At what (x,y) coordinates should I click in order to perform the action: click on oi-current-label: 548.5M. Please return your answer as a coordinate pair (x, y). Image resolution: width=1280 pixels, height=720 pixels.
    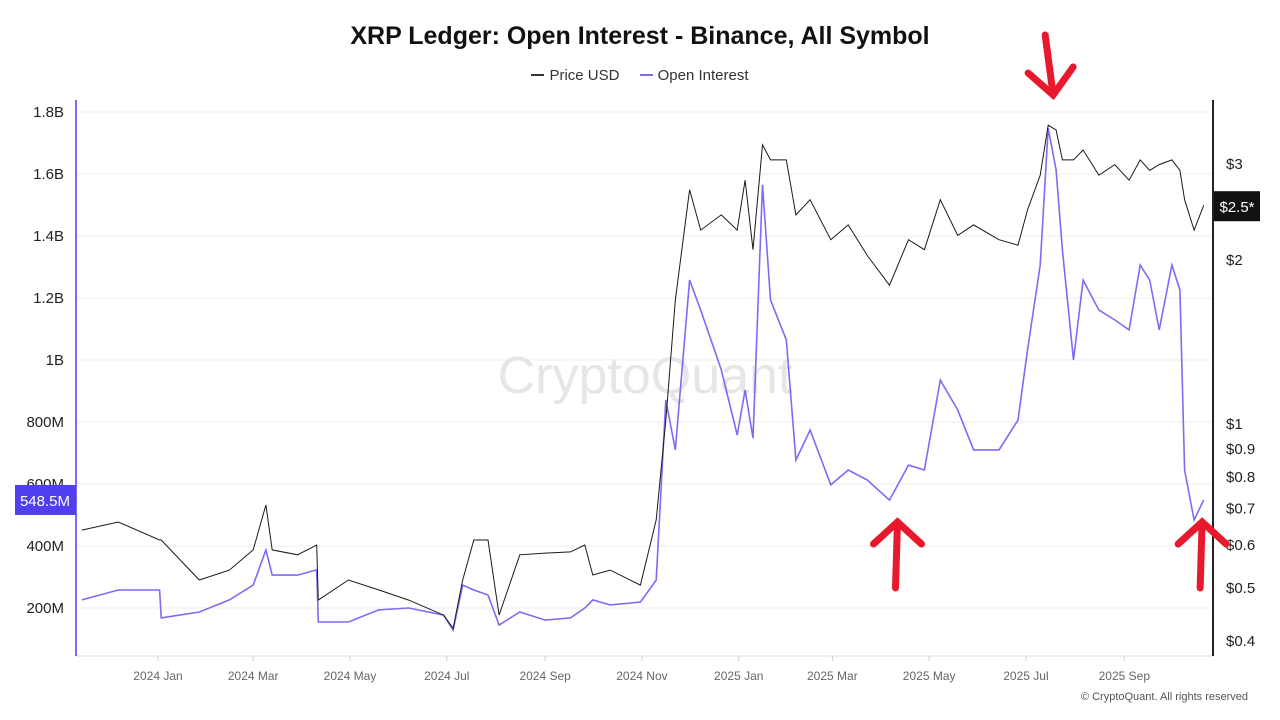
    Looking at the image, I should click on (45, 501).